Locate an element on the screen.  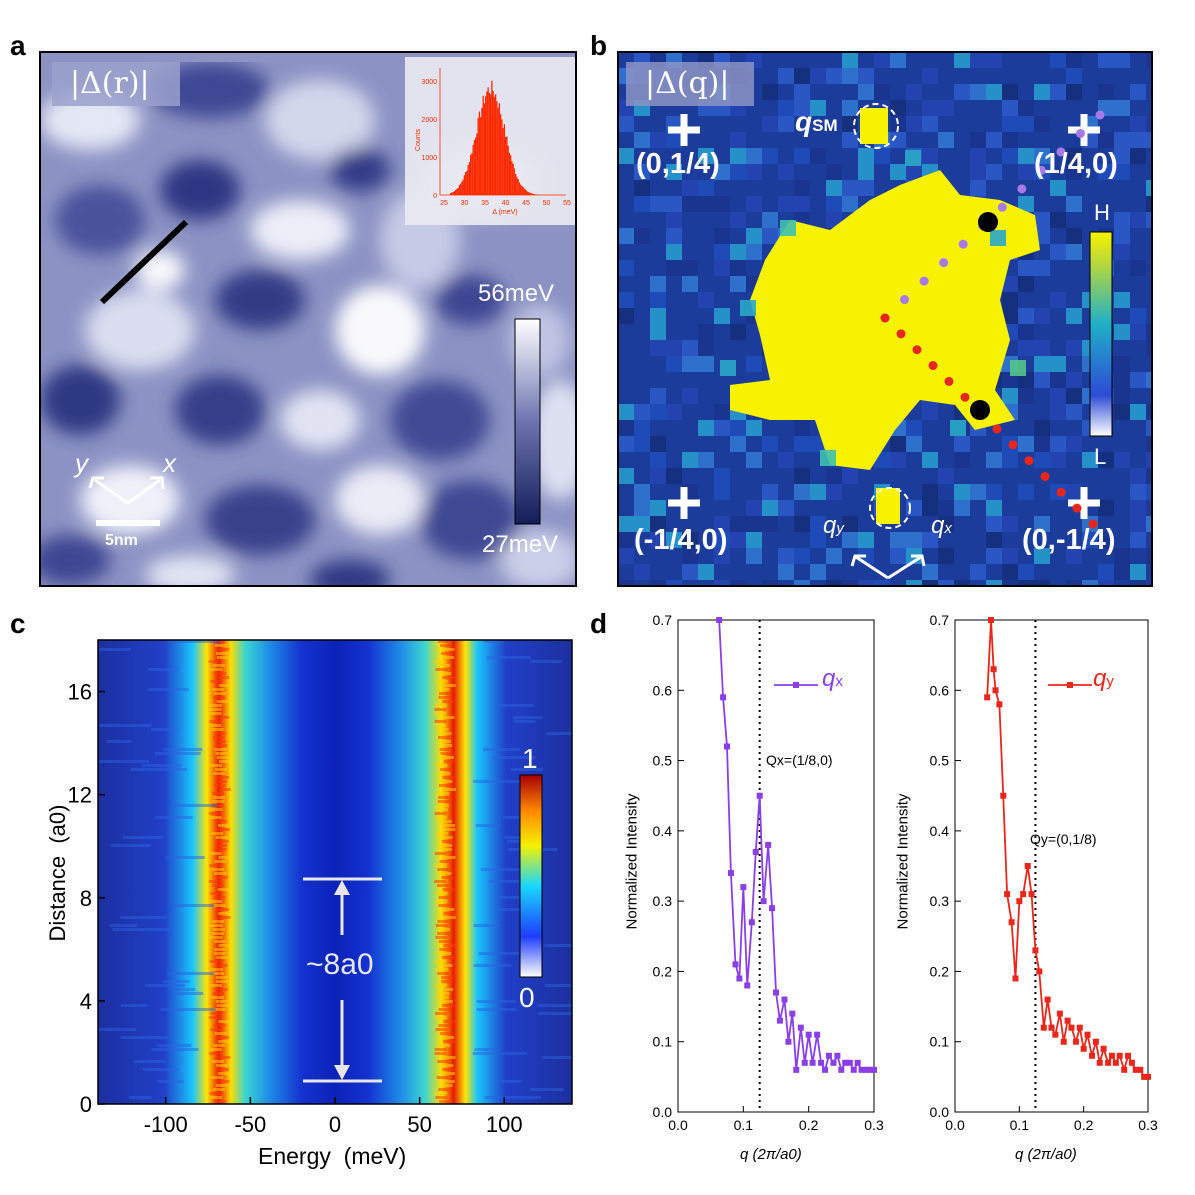
axis-x-label: x is located at coordinates (169, 463).